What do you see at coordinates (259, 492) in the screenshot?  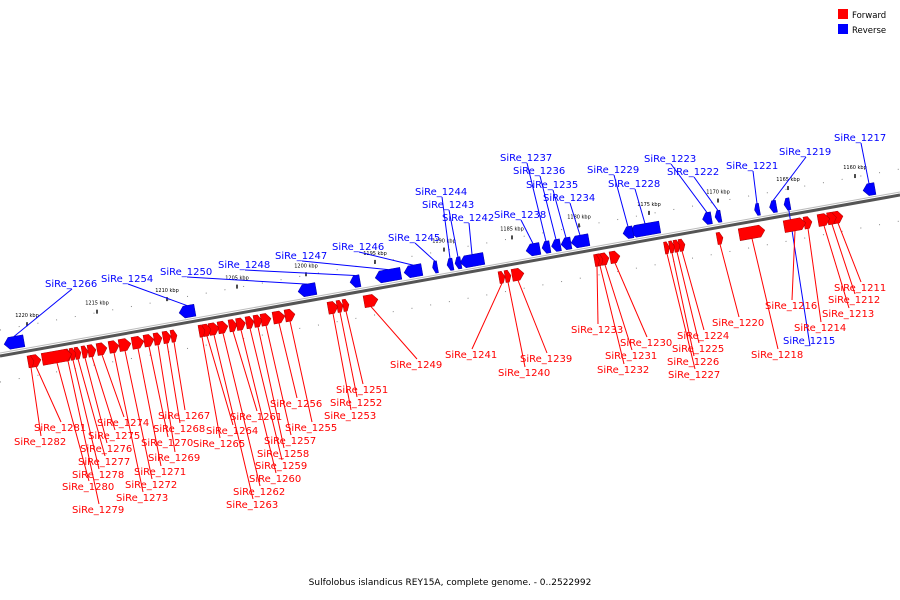 I see `gene-label: SiRe_1262` at bounding box center [259, 492].